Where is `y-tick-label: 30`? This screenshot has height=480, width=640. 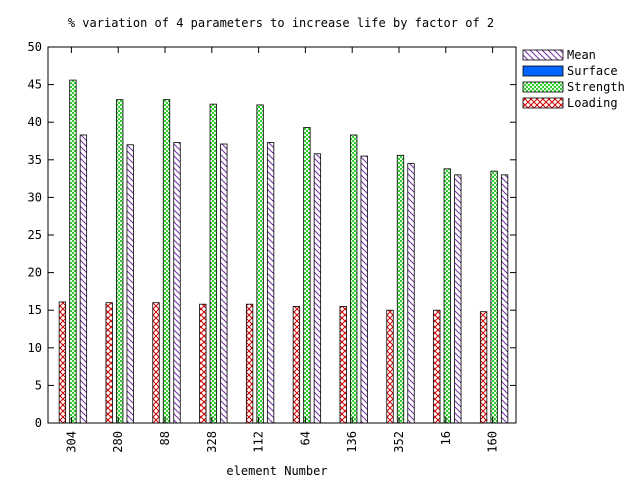 y-tick-label: 30 is located at coordinates (35, 197).